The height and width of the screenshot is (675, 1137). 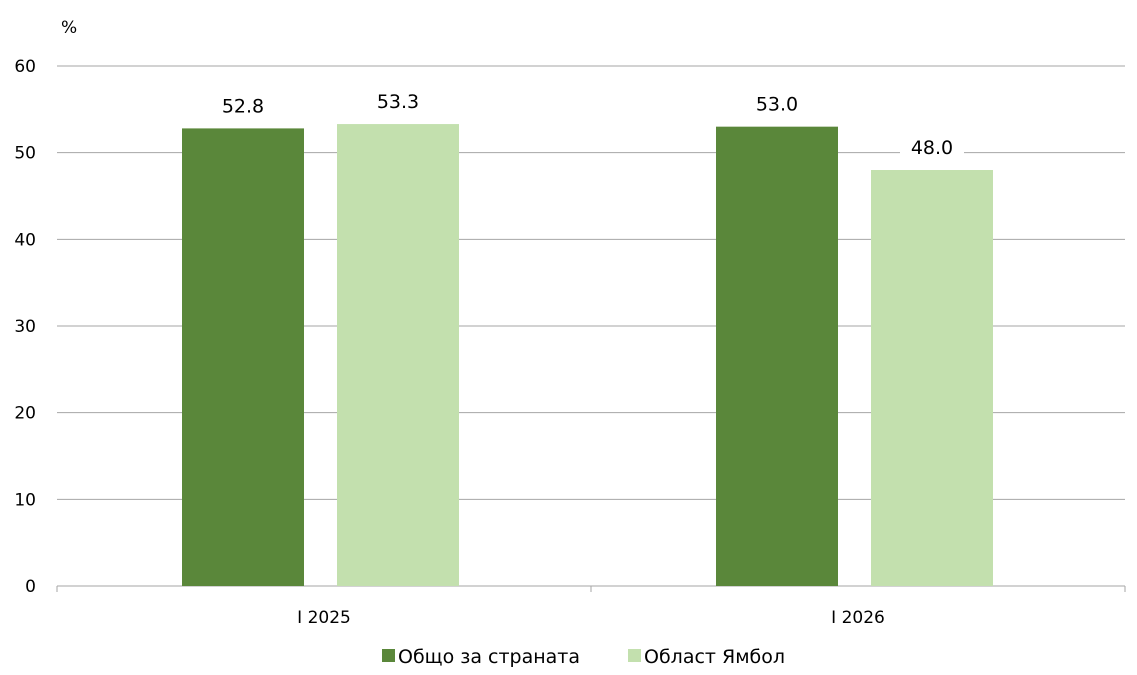 I want to click on data-label: 52.8, so click(x=243, y=106).